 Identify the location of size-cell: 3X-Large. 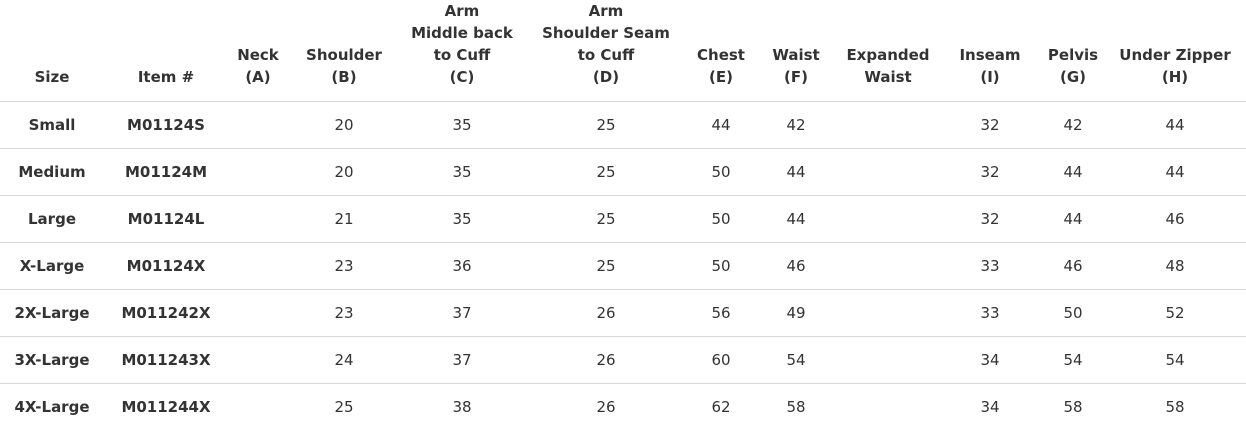
(52, 360).